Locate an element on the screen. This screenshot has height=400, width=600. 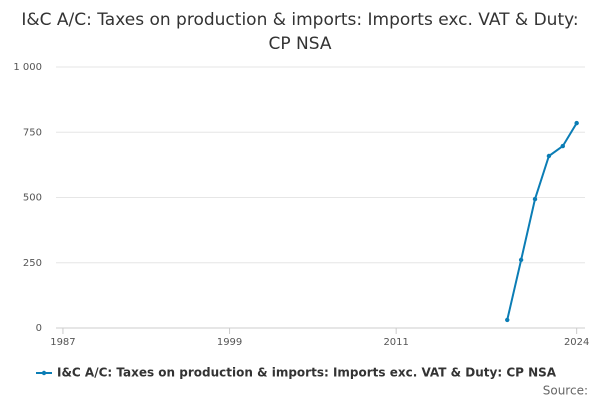
legend-marker is located at coordinates (44, 373).